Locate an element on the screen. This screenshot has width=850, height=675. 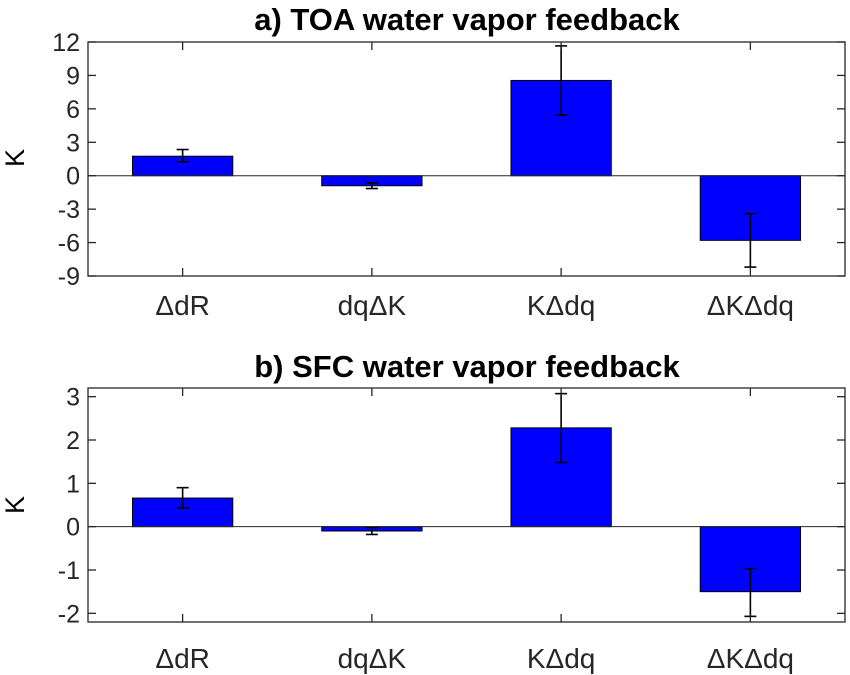
y-tick-label: -1 is located at coordinates (69, 571).